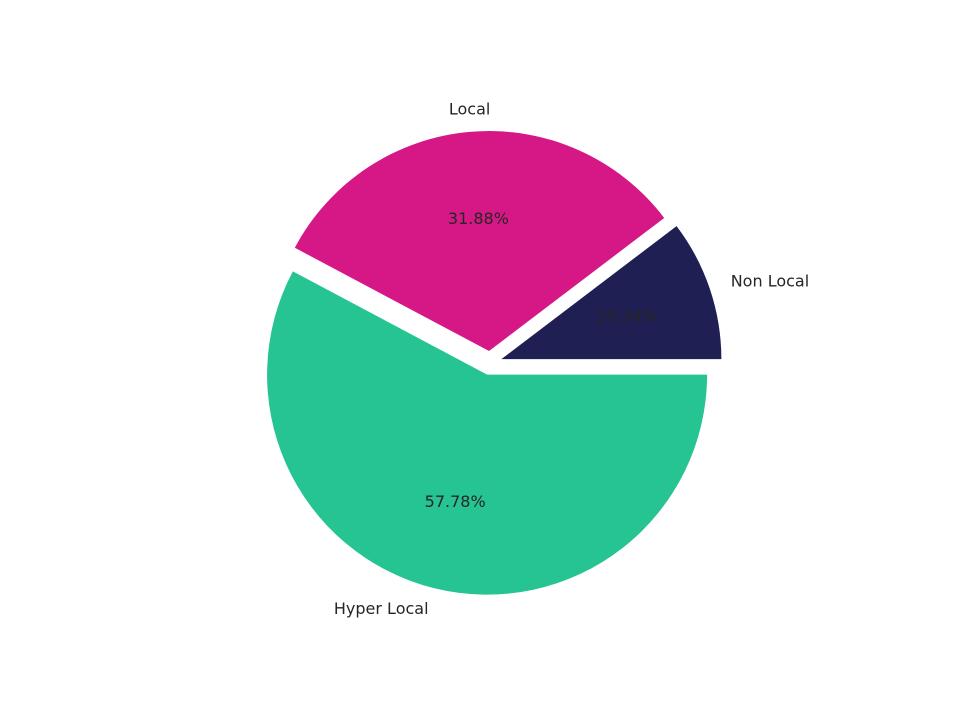  Describe the element at coordinates (770, 280) in the screenshot. I see `slice-label: Non Local` at that location.